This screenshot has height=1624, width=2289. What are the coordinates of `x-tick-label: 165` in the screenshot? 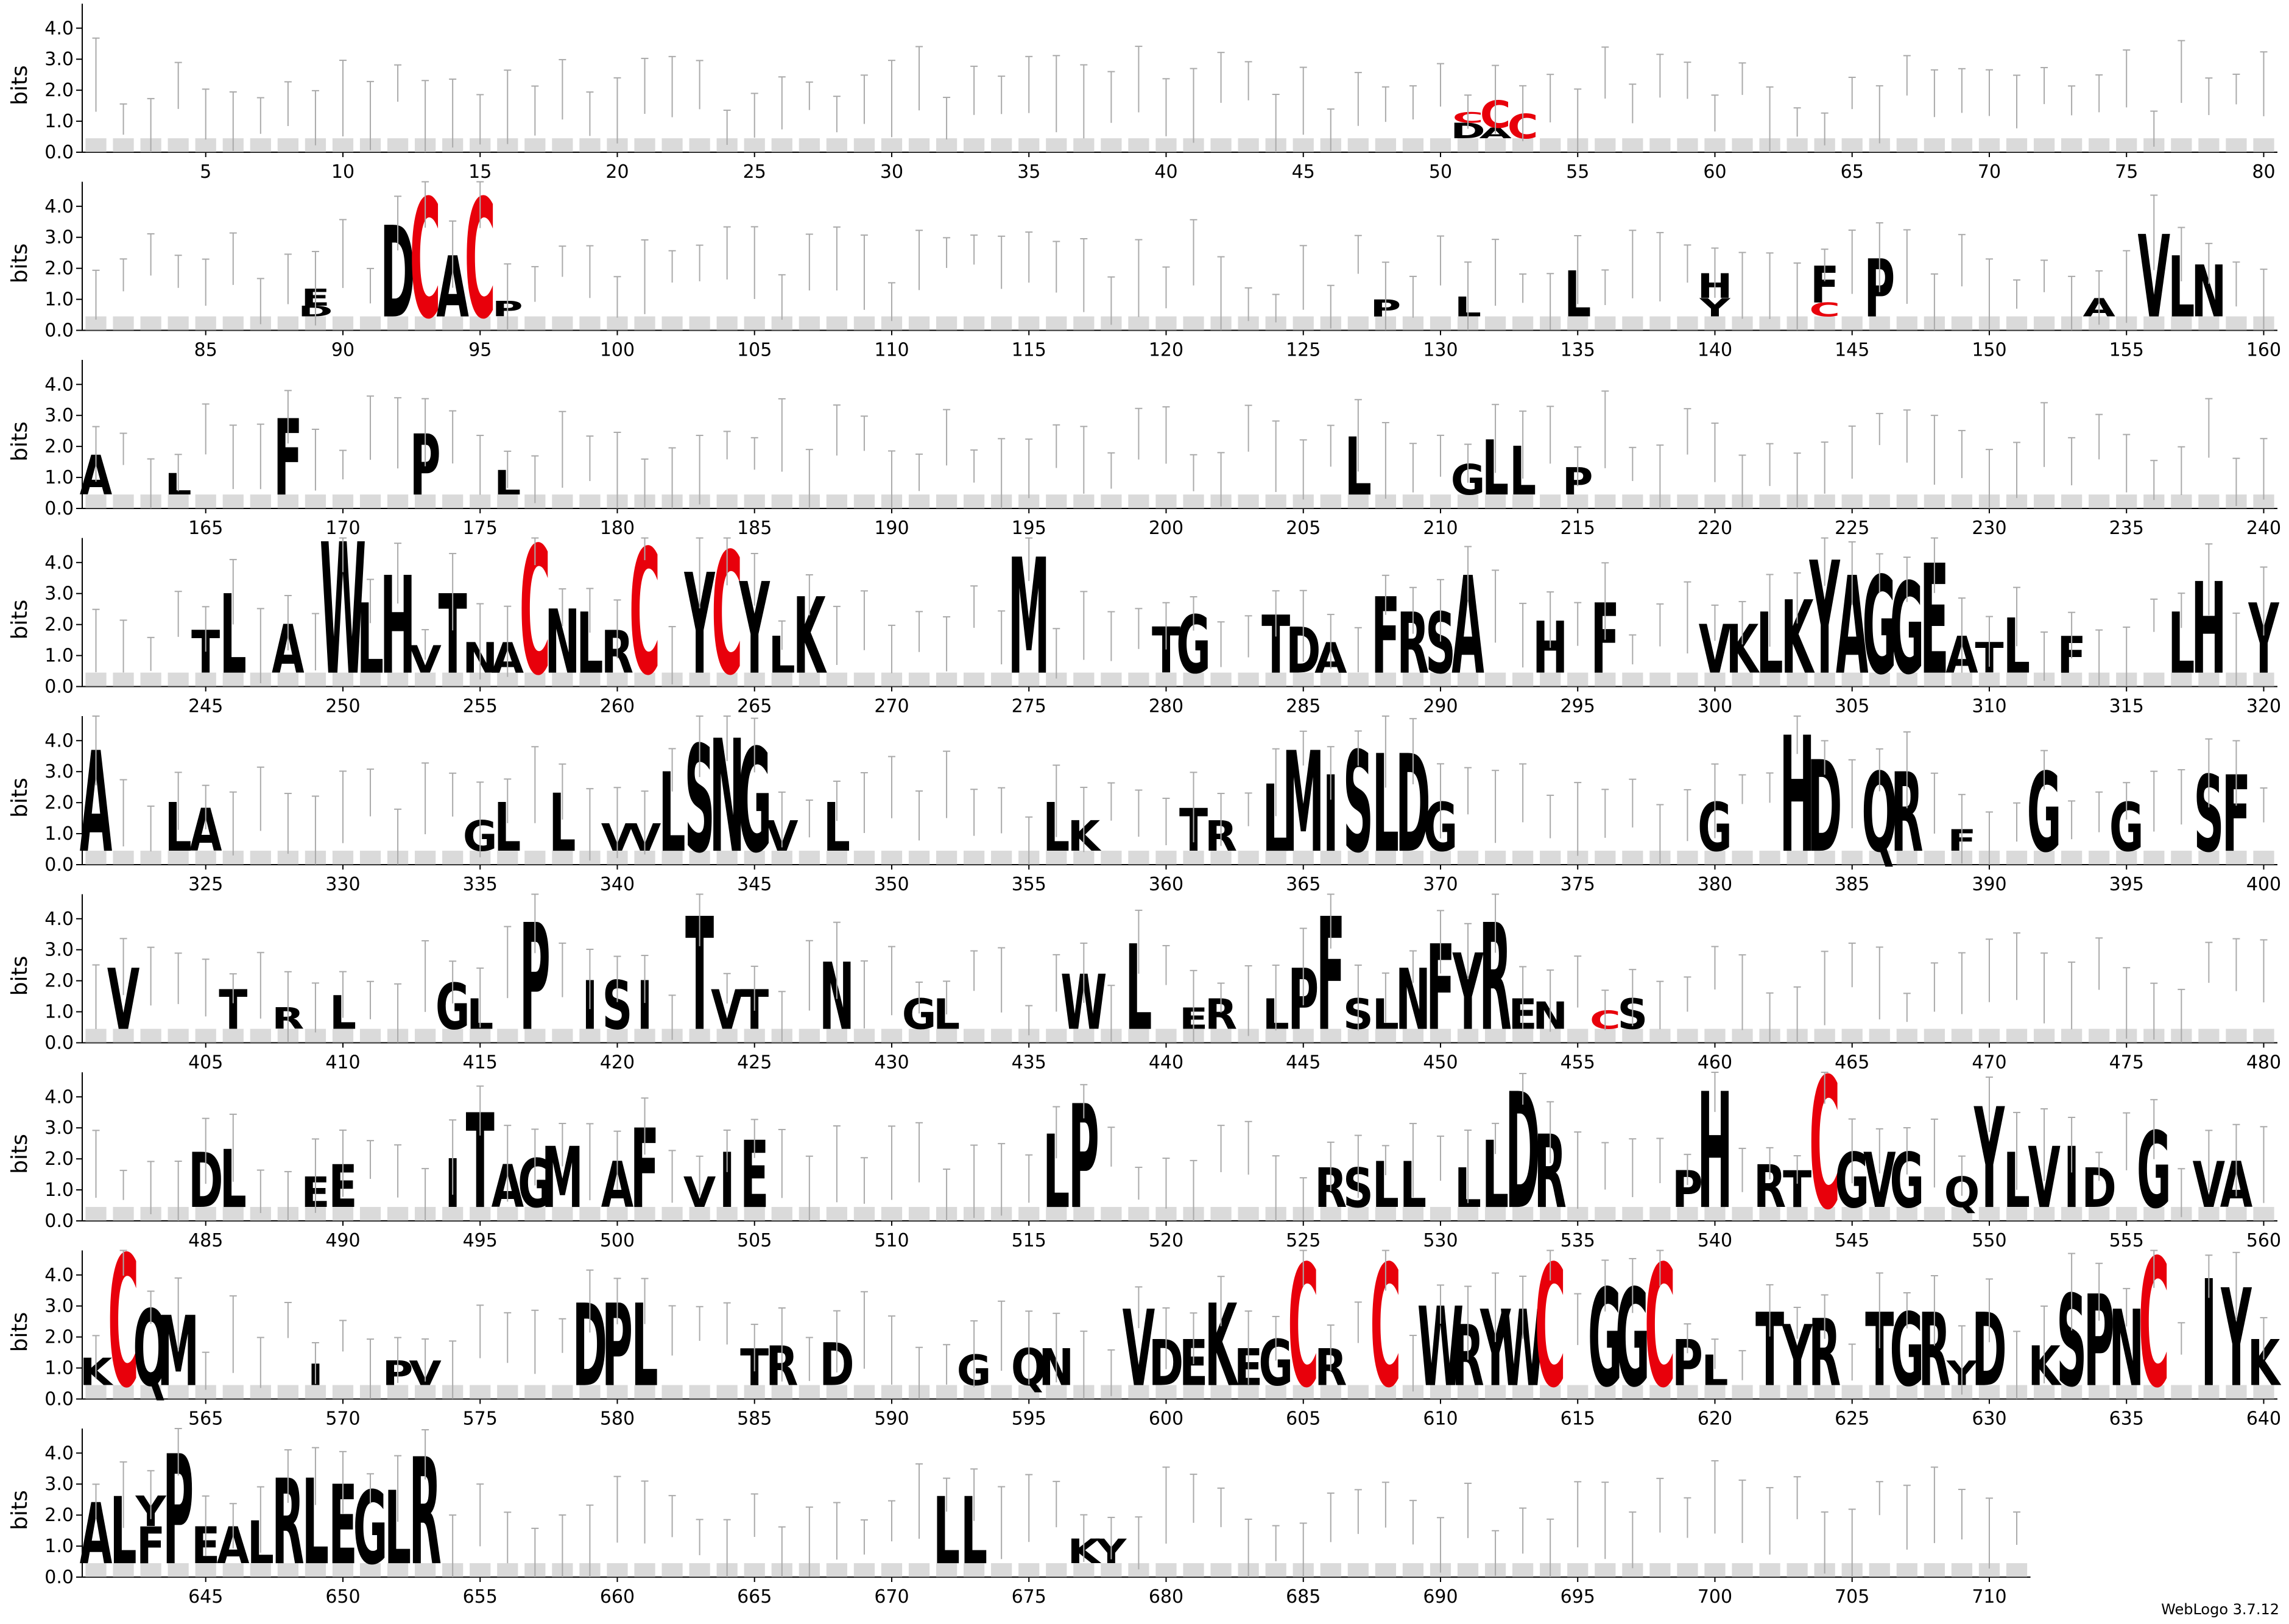 It's located at (206, 528).